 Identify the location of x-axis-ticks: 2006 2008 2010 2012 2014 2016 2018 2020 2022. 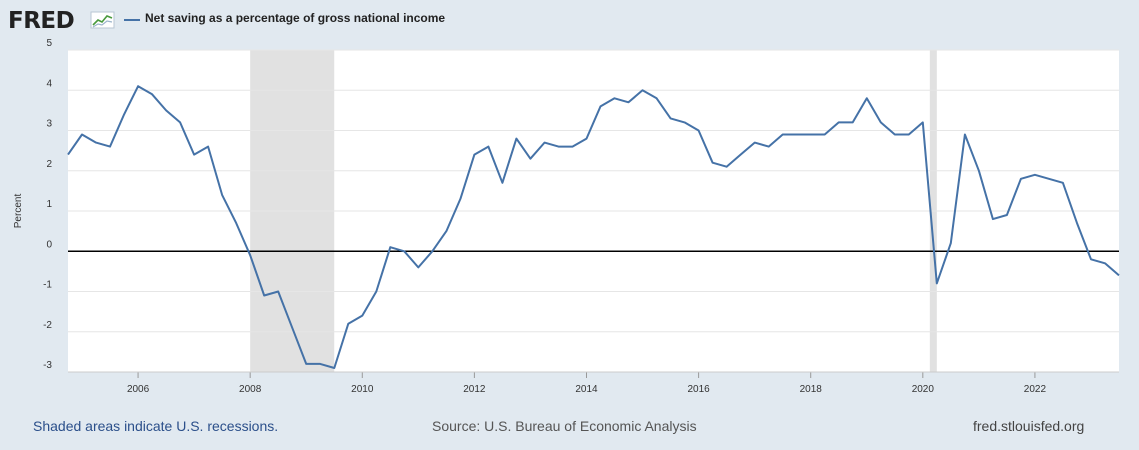
(593, 383).